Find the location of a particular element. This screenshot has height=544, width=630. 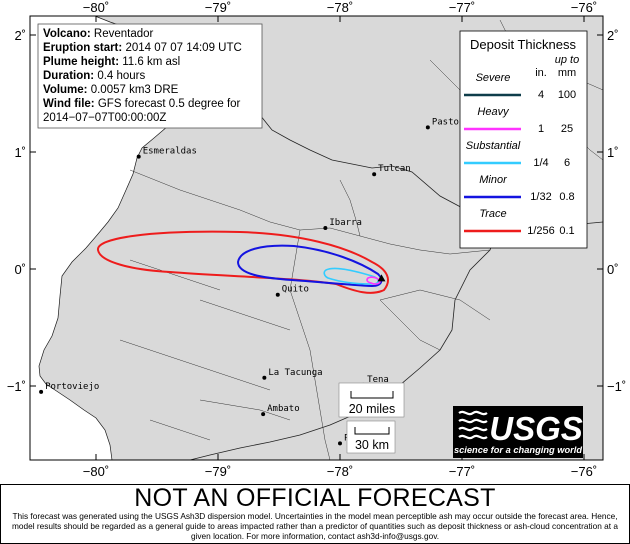

svg-text:Eruption start: 2014 07 07 14:: Eruption start: 2014 07 07 14:09 UTC is located at coordinates (142, 48).